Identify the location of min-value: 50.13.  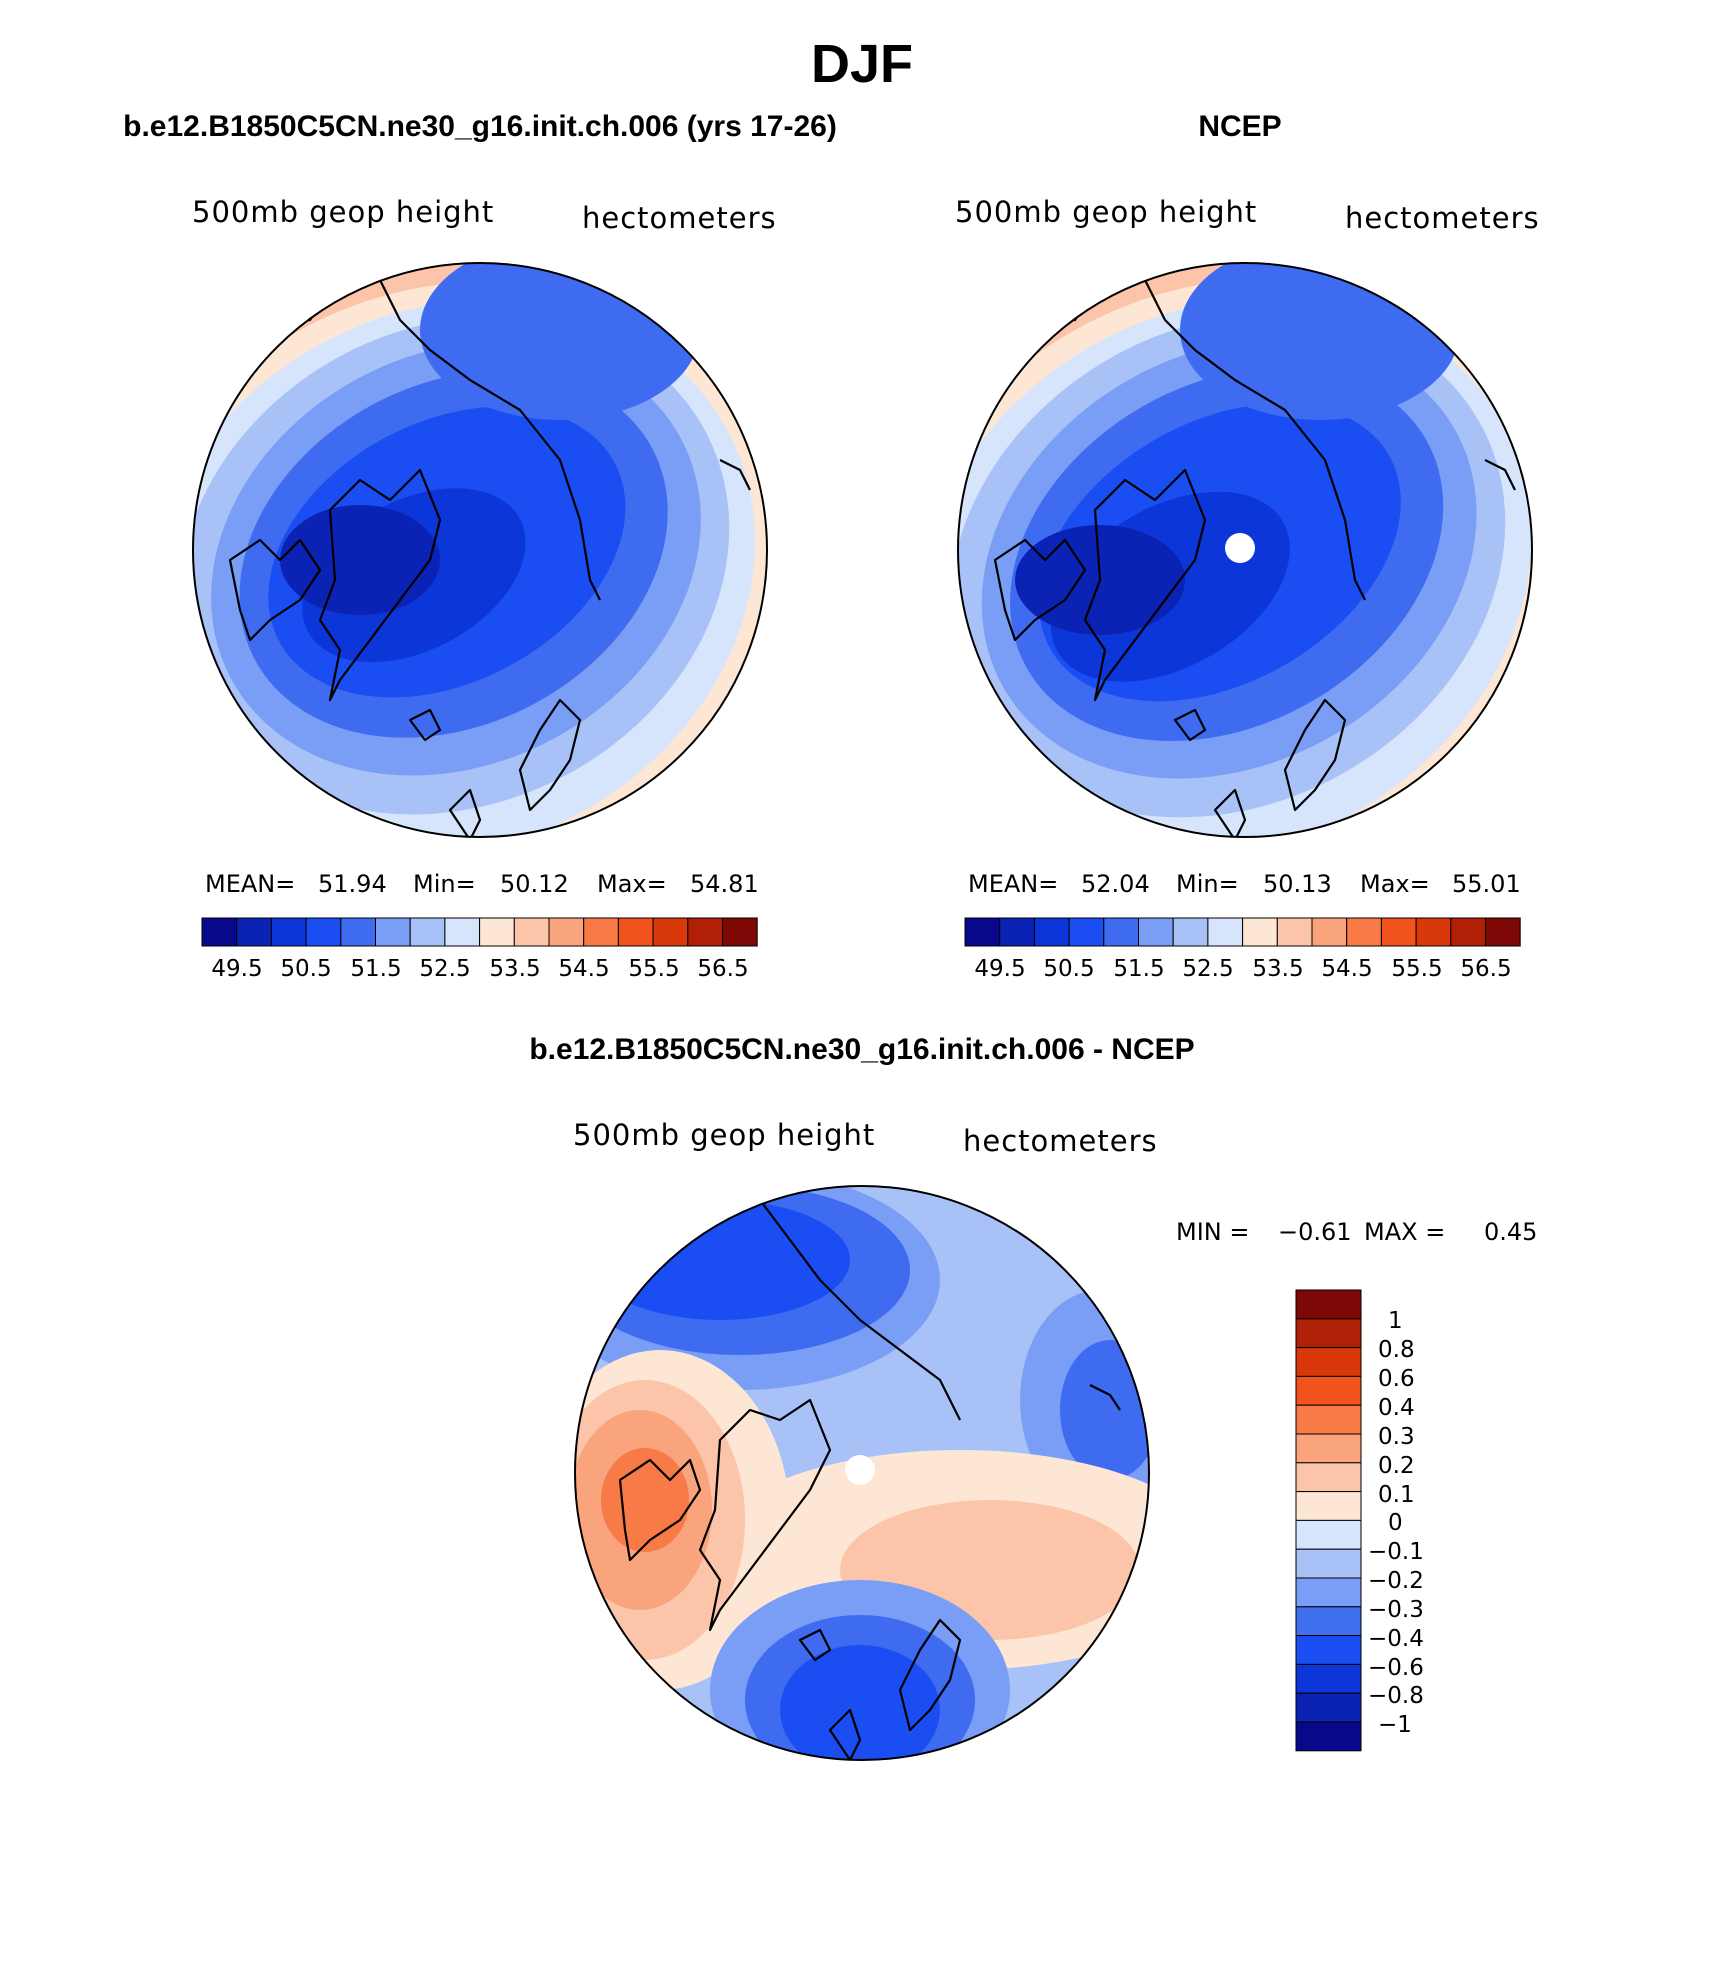
(1297, 884).